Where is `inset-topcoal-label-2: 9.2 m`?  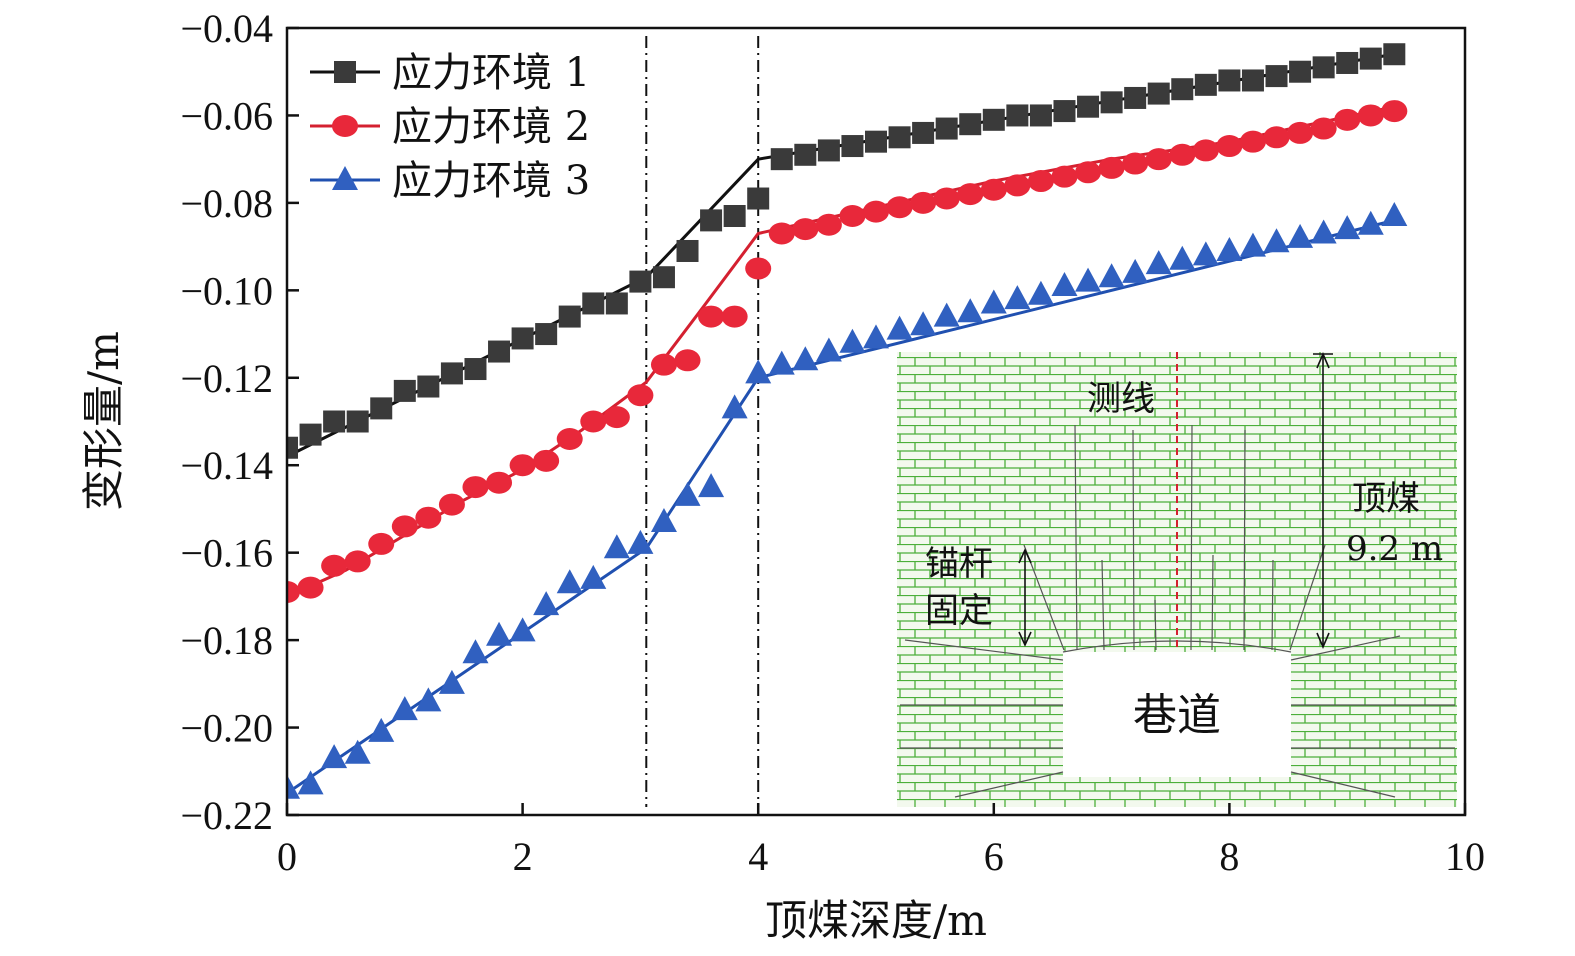 inset-topcoal-label-2: 9.2 m is located at coordinates (1394, 549).